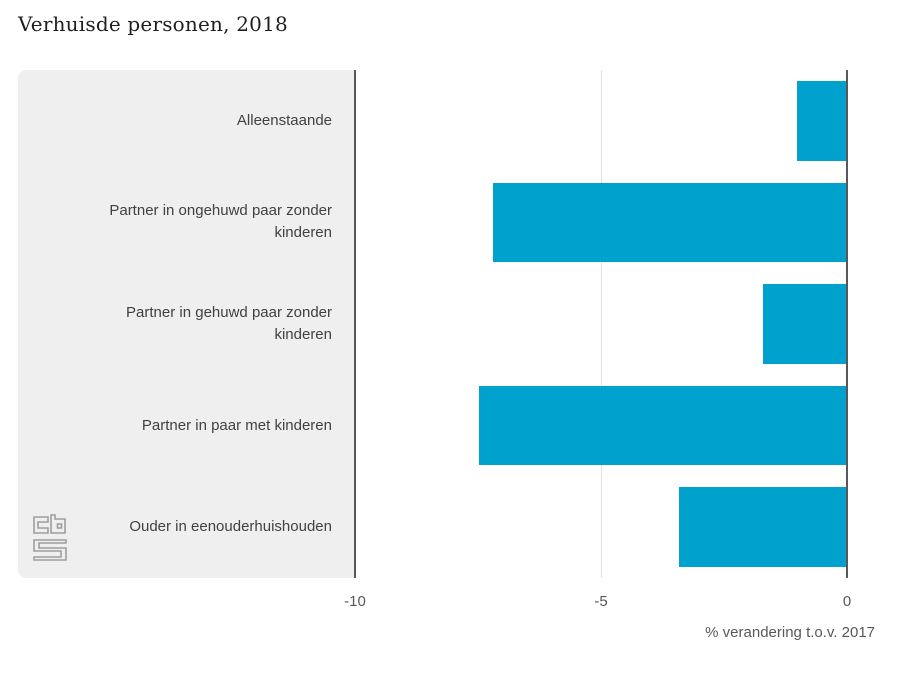 The image size is (917, 688). I want to click on x-axis-title: % verandering t.o.v. 2017, so click(790, 632).